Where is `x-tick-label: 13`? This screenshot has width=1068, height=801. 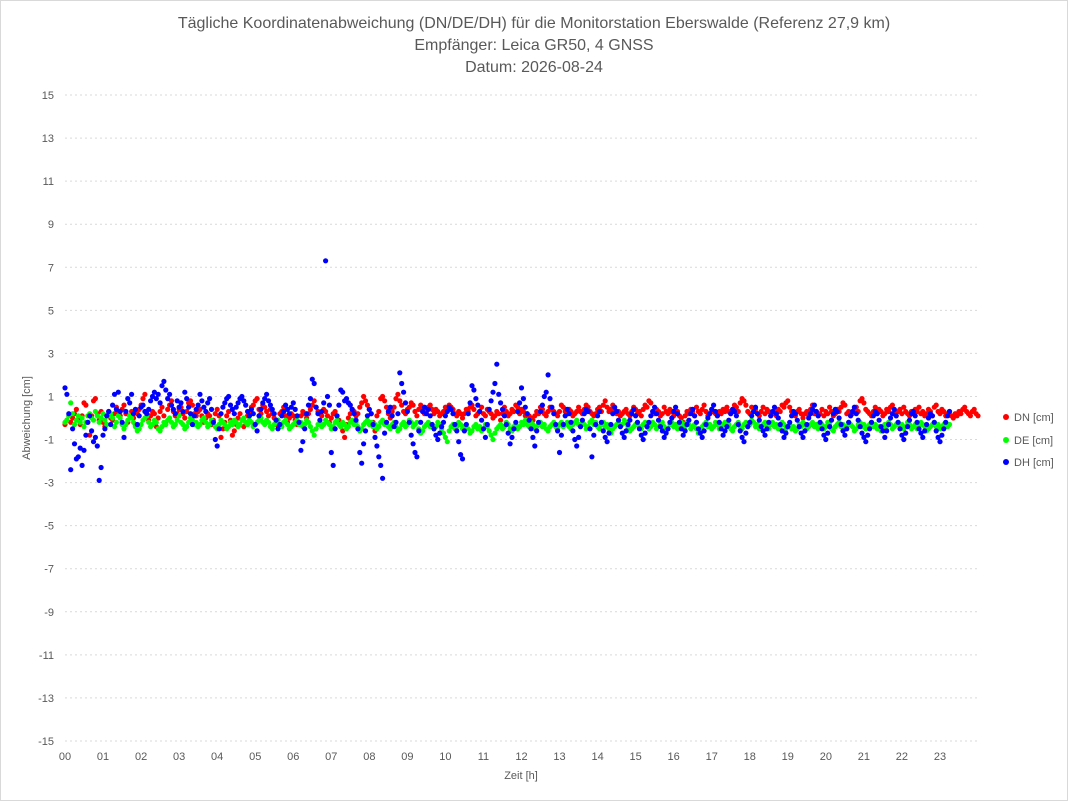 x-tick-label: 13 is located at coordinates (559, 757).